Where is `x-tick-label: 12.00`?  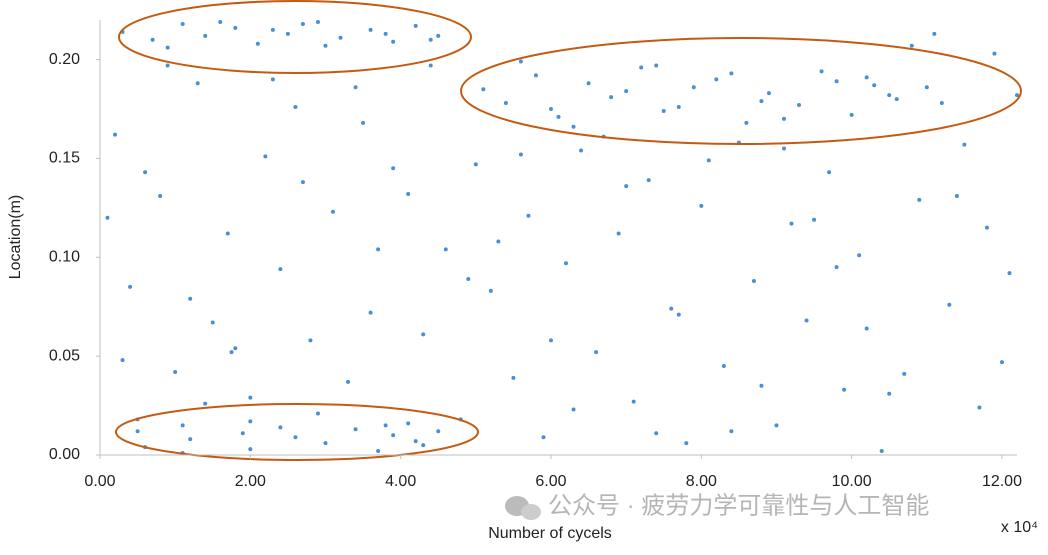
x-tick-label: 12.00 is located at coordinates (1002, 481).